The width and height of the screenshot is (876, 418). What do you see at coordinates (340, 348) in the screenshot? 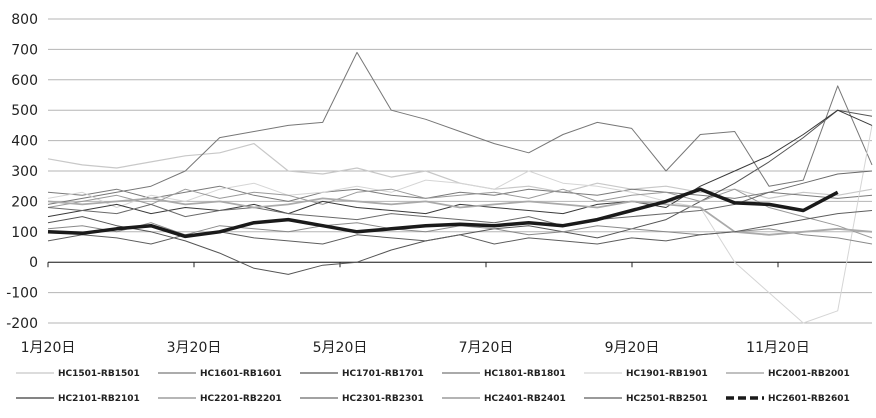
I see `x-tick-label: 5月20日` at bounding box center [340, 348].